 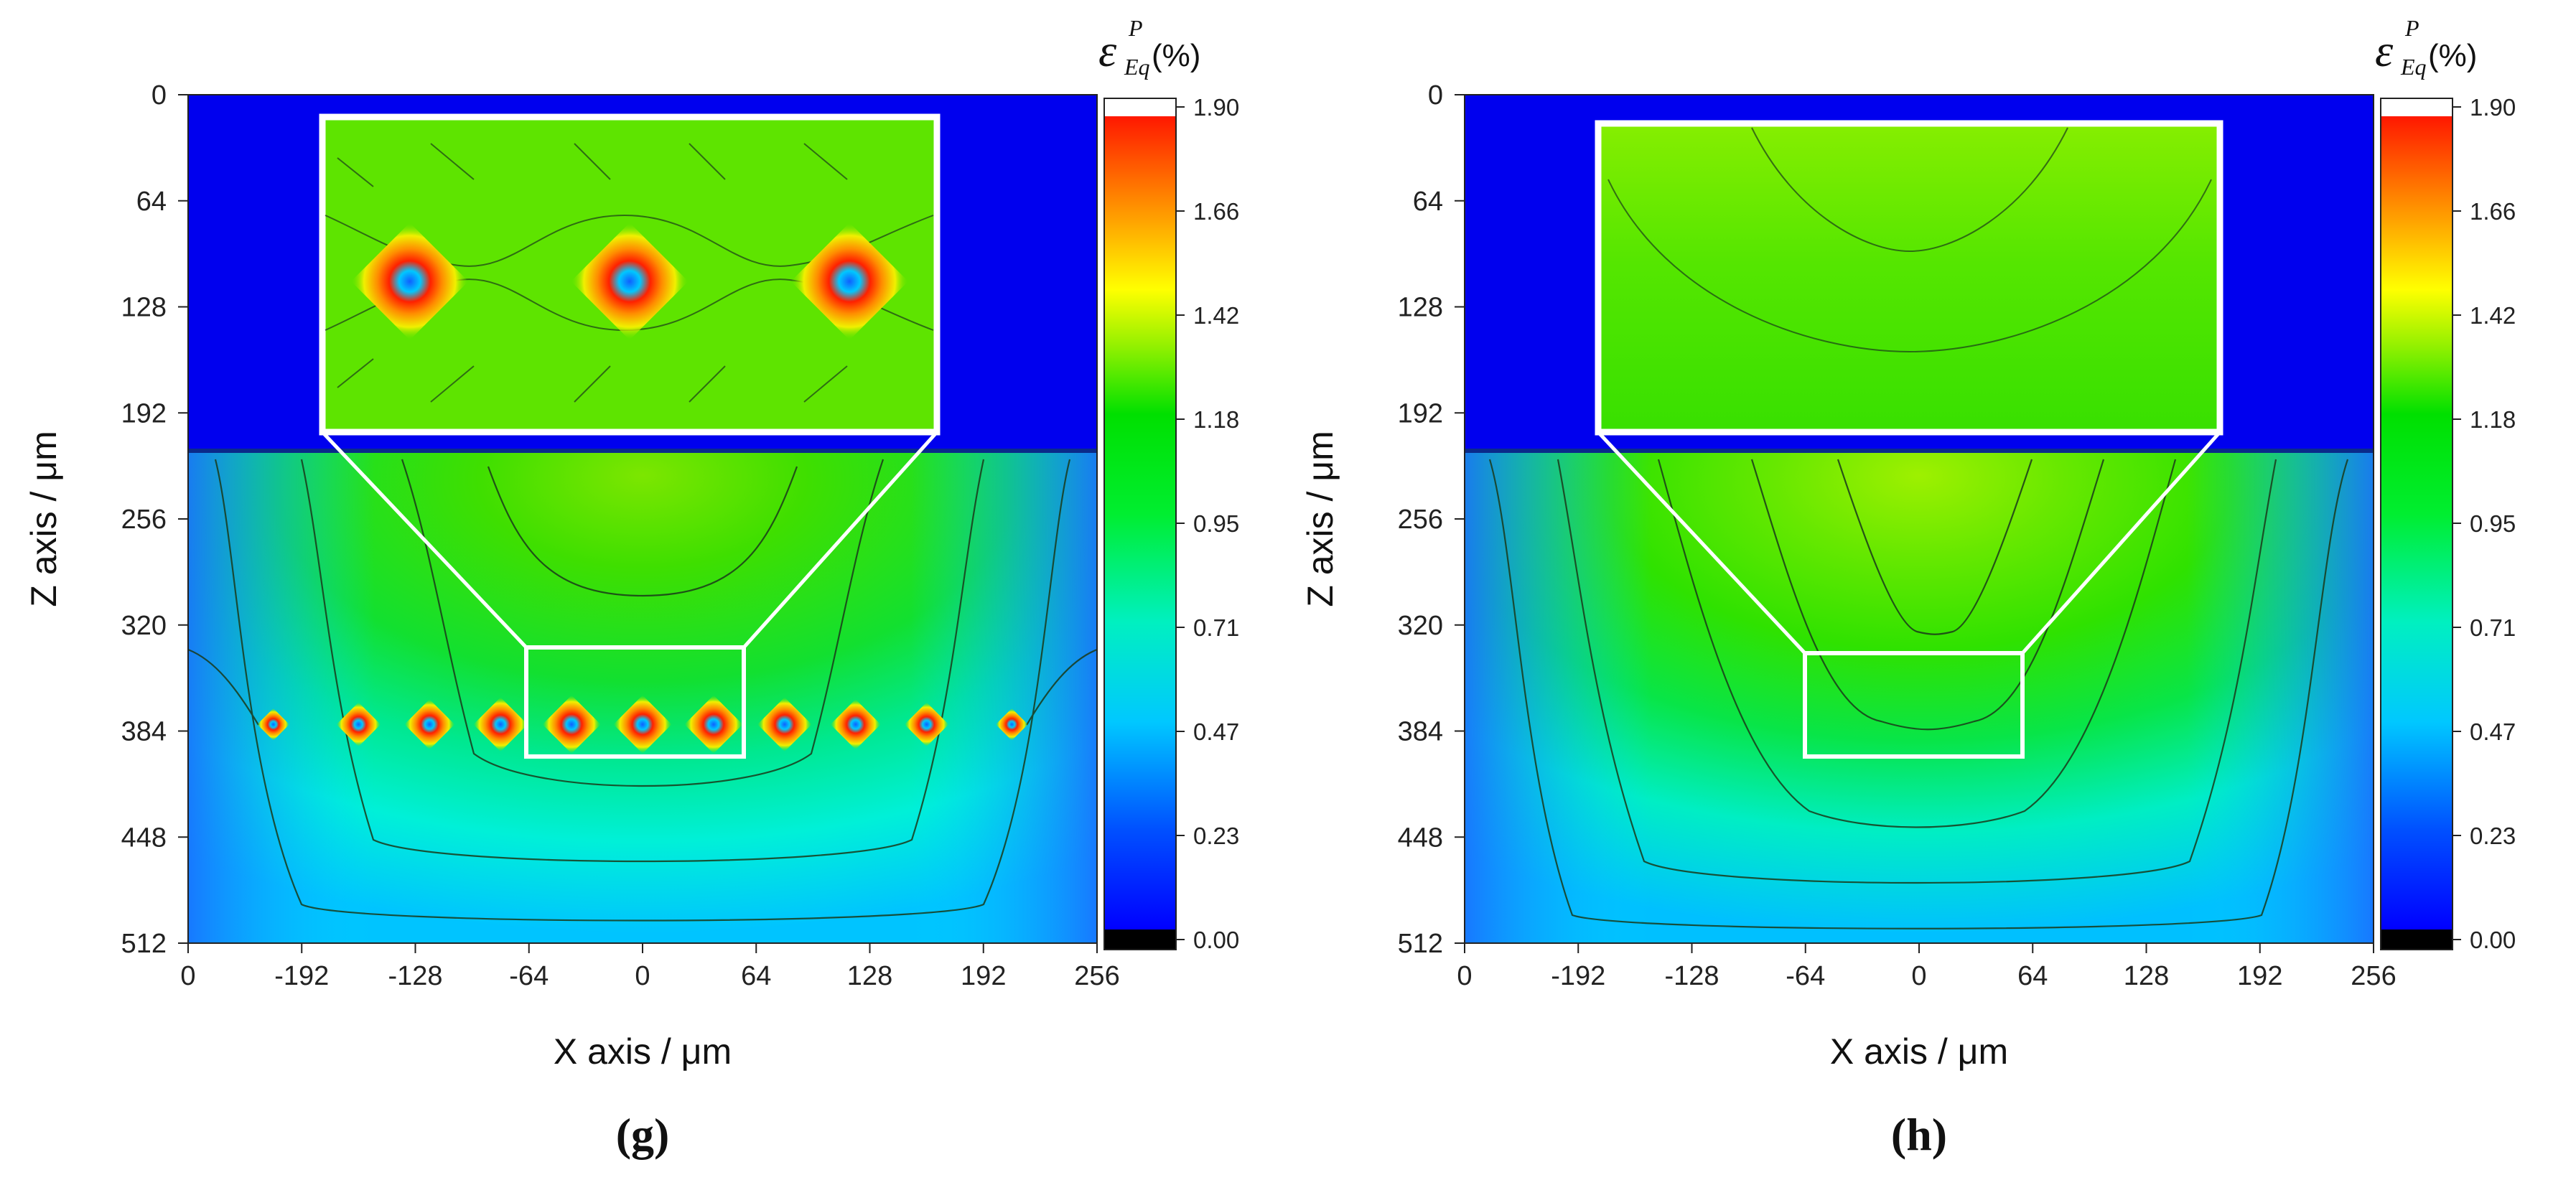 What do you see at coordinates (415, 976) in the screenshot?
I see `x-tick-label-g: -128` at bounding box center [415, 976].